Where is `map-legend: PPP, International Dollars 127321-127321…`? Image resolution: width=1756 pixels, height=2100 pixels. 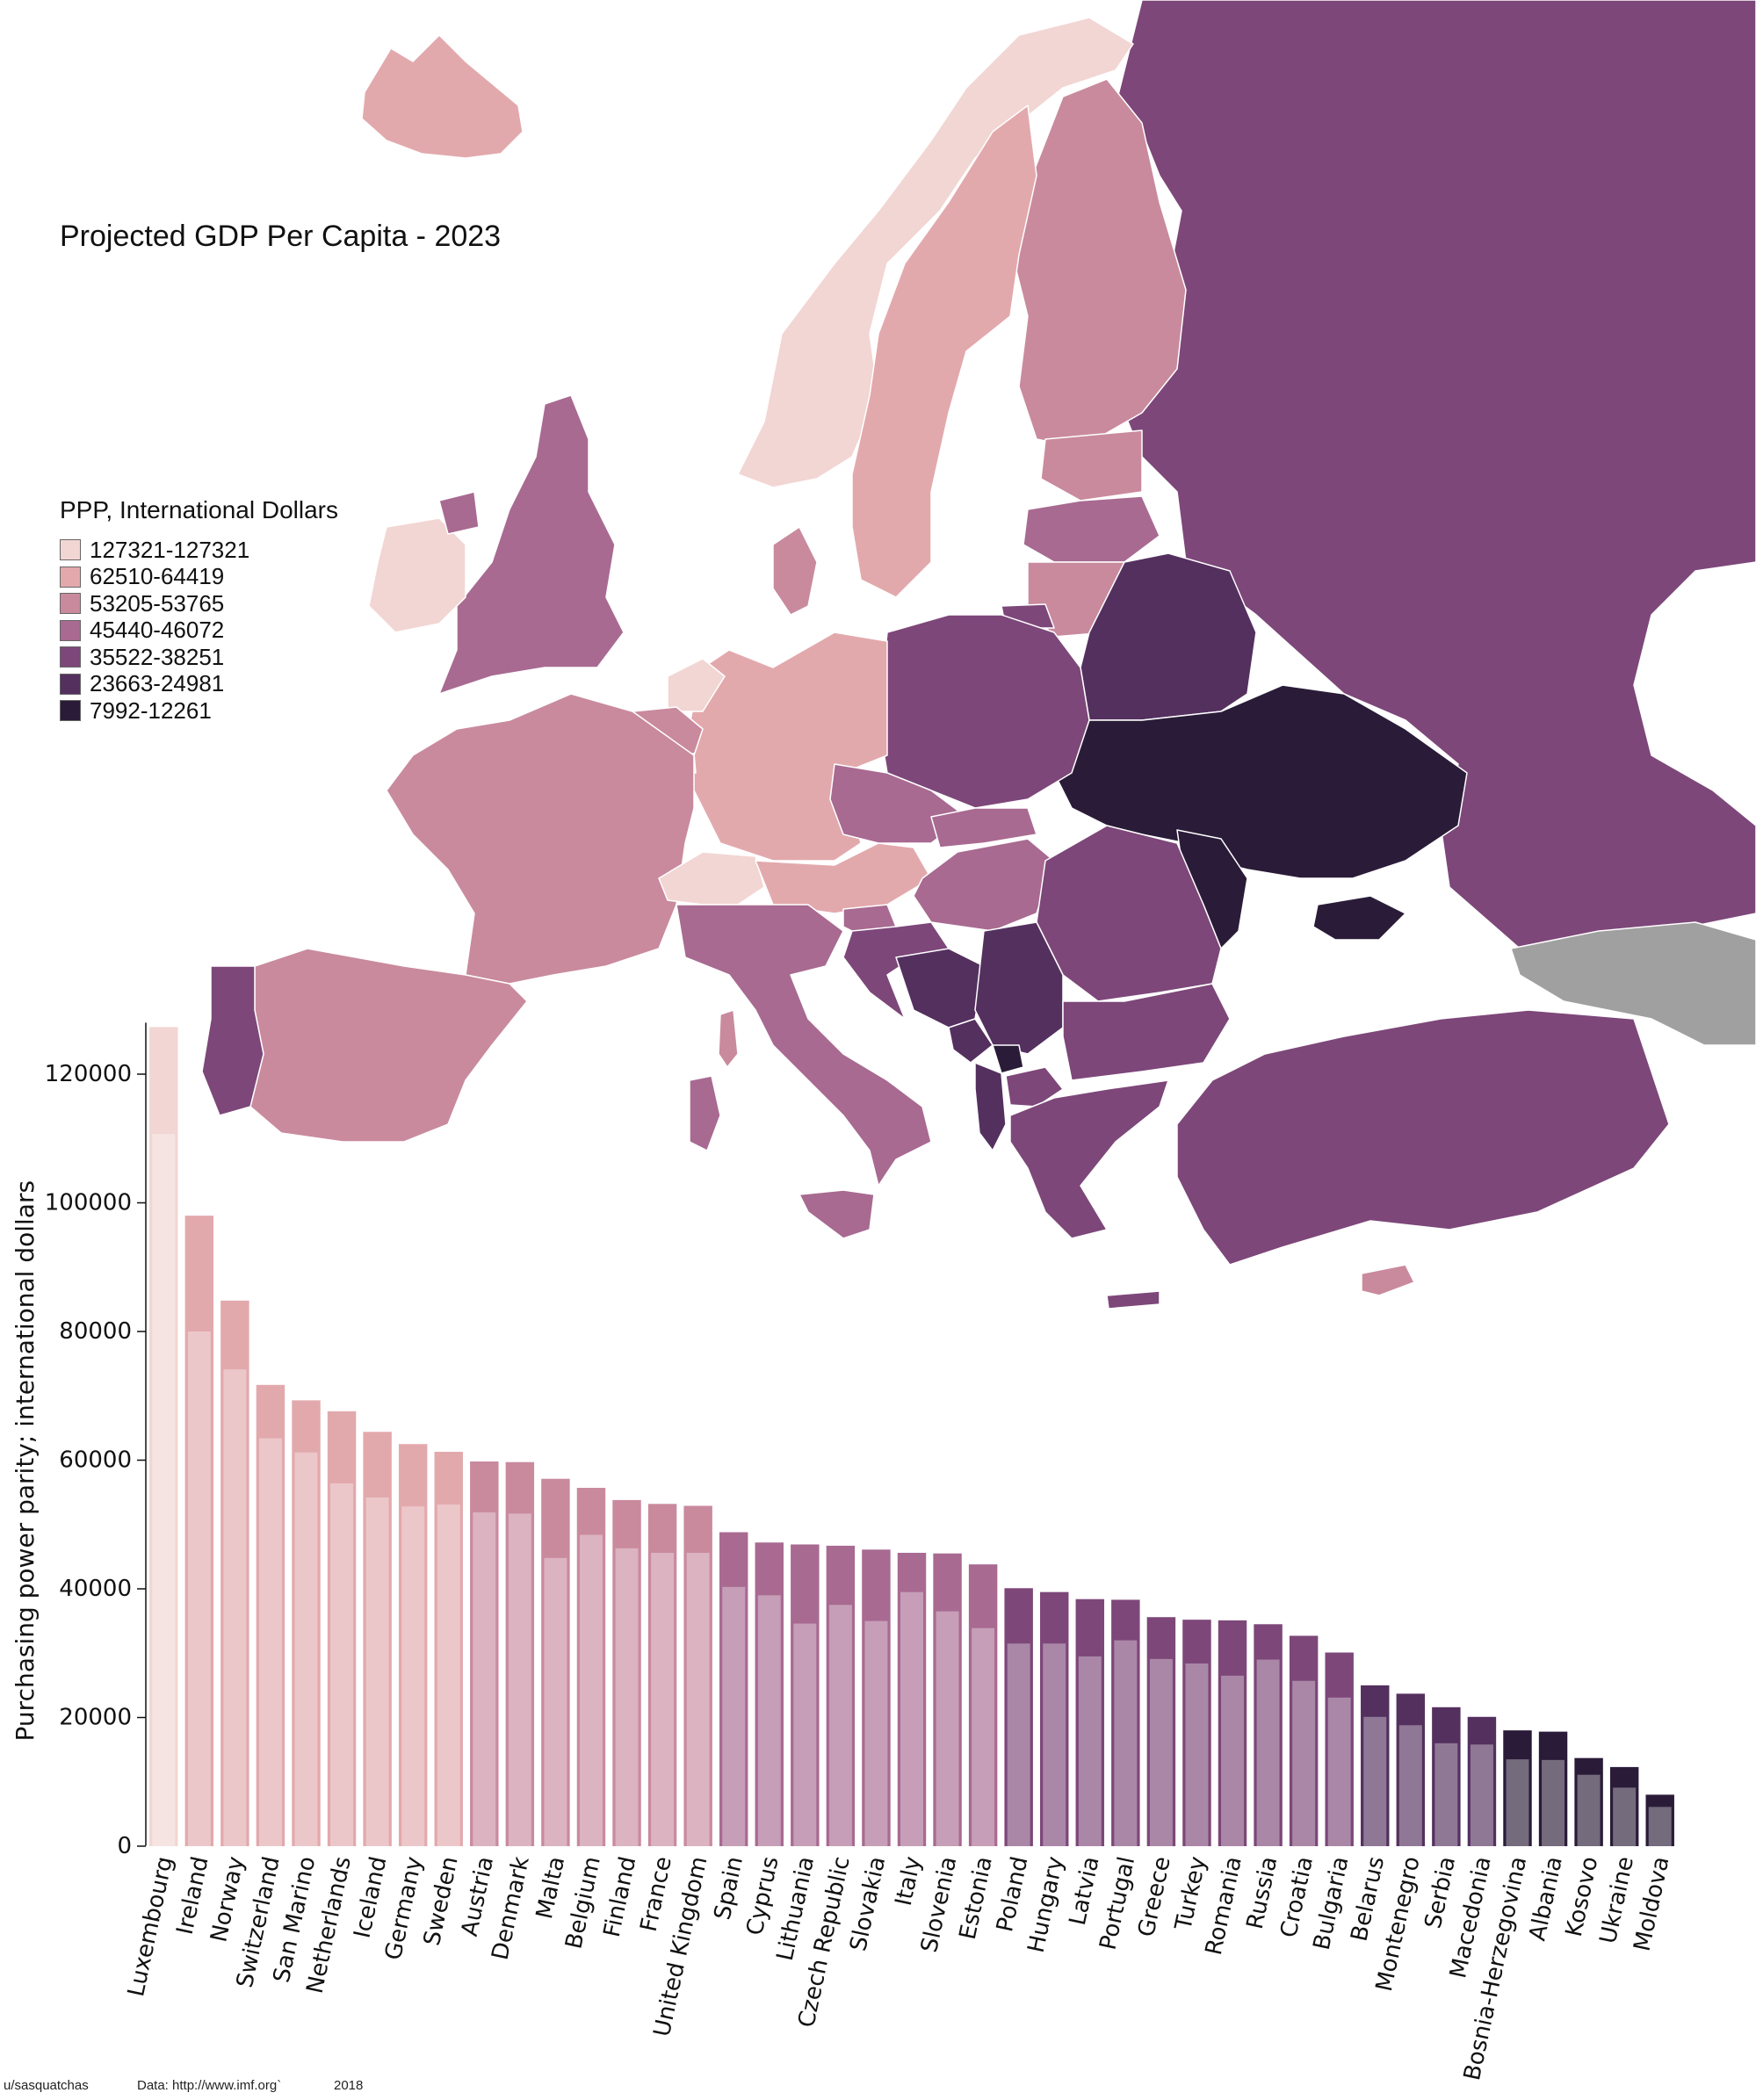
map-legend: PPP, International Dollars 127321-127321… is located at coordinates (199, 610).